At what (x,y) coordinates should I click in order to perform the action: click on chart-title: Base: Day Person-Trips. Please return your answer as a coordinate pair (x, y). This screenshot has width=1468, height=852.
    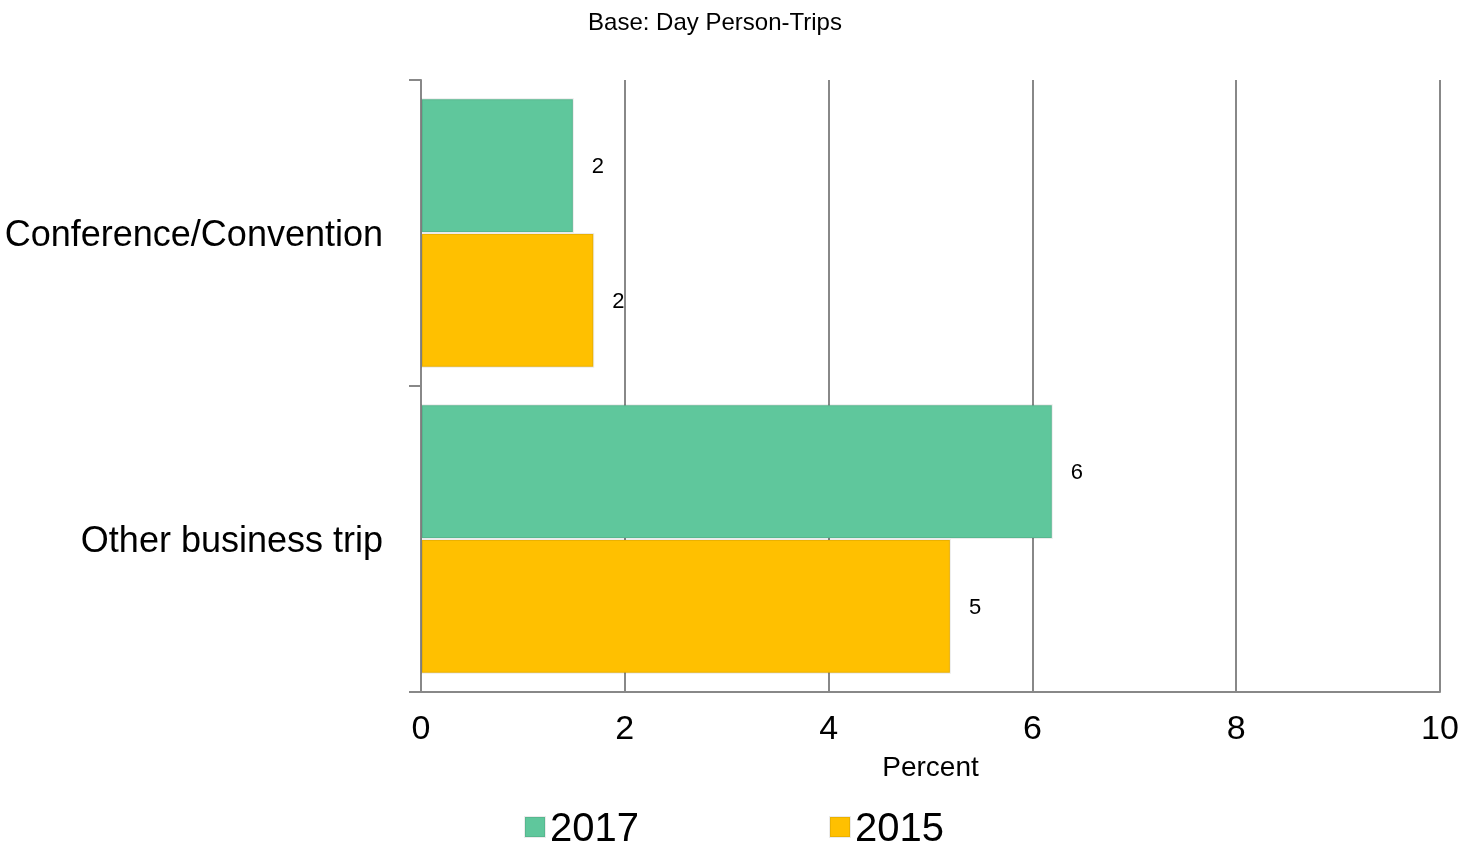
    Looking at the image, I should click on (715, 21).